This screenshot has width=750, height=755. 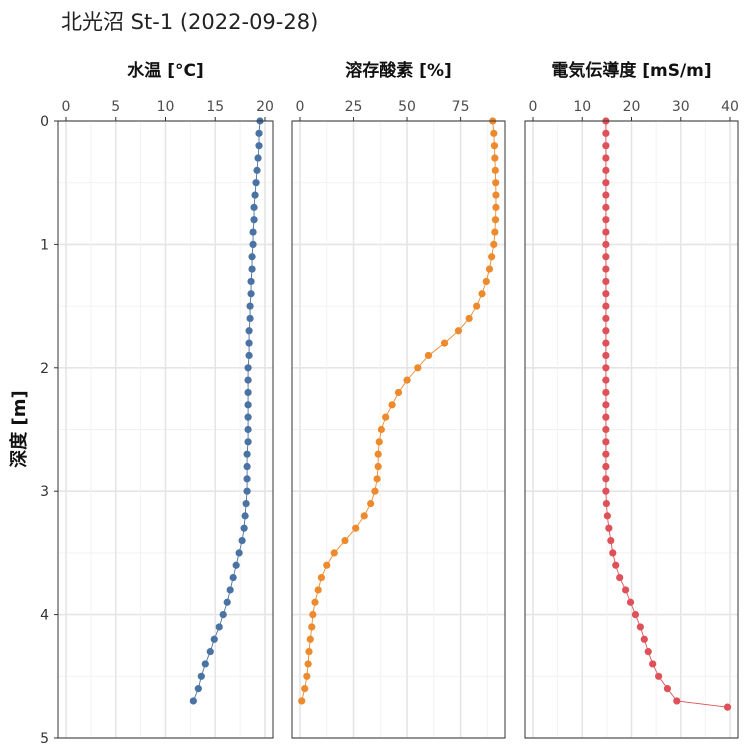 What do you see at coordinates (44, 369) in the screenshot?
I see `y-tick-label: 2` at bounding box center [44, 369].